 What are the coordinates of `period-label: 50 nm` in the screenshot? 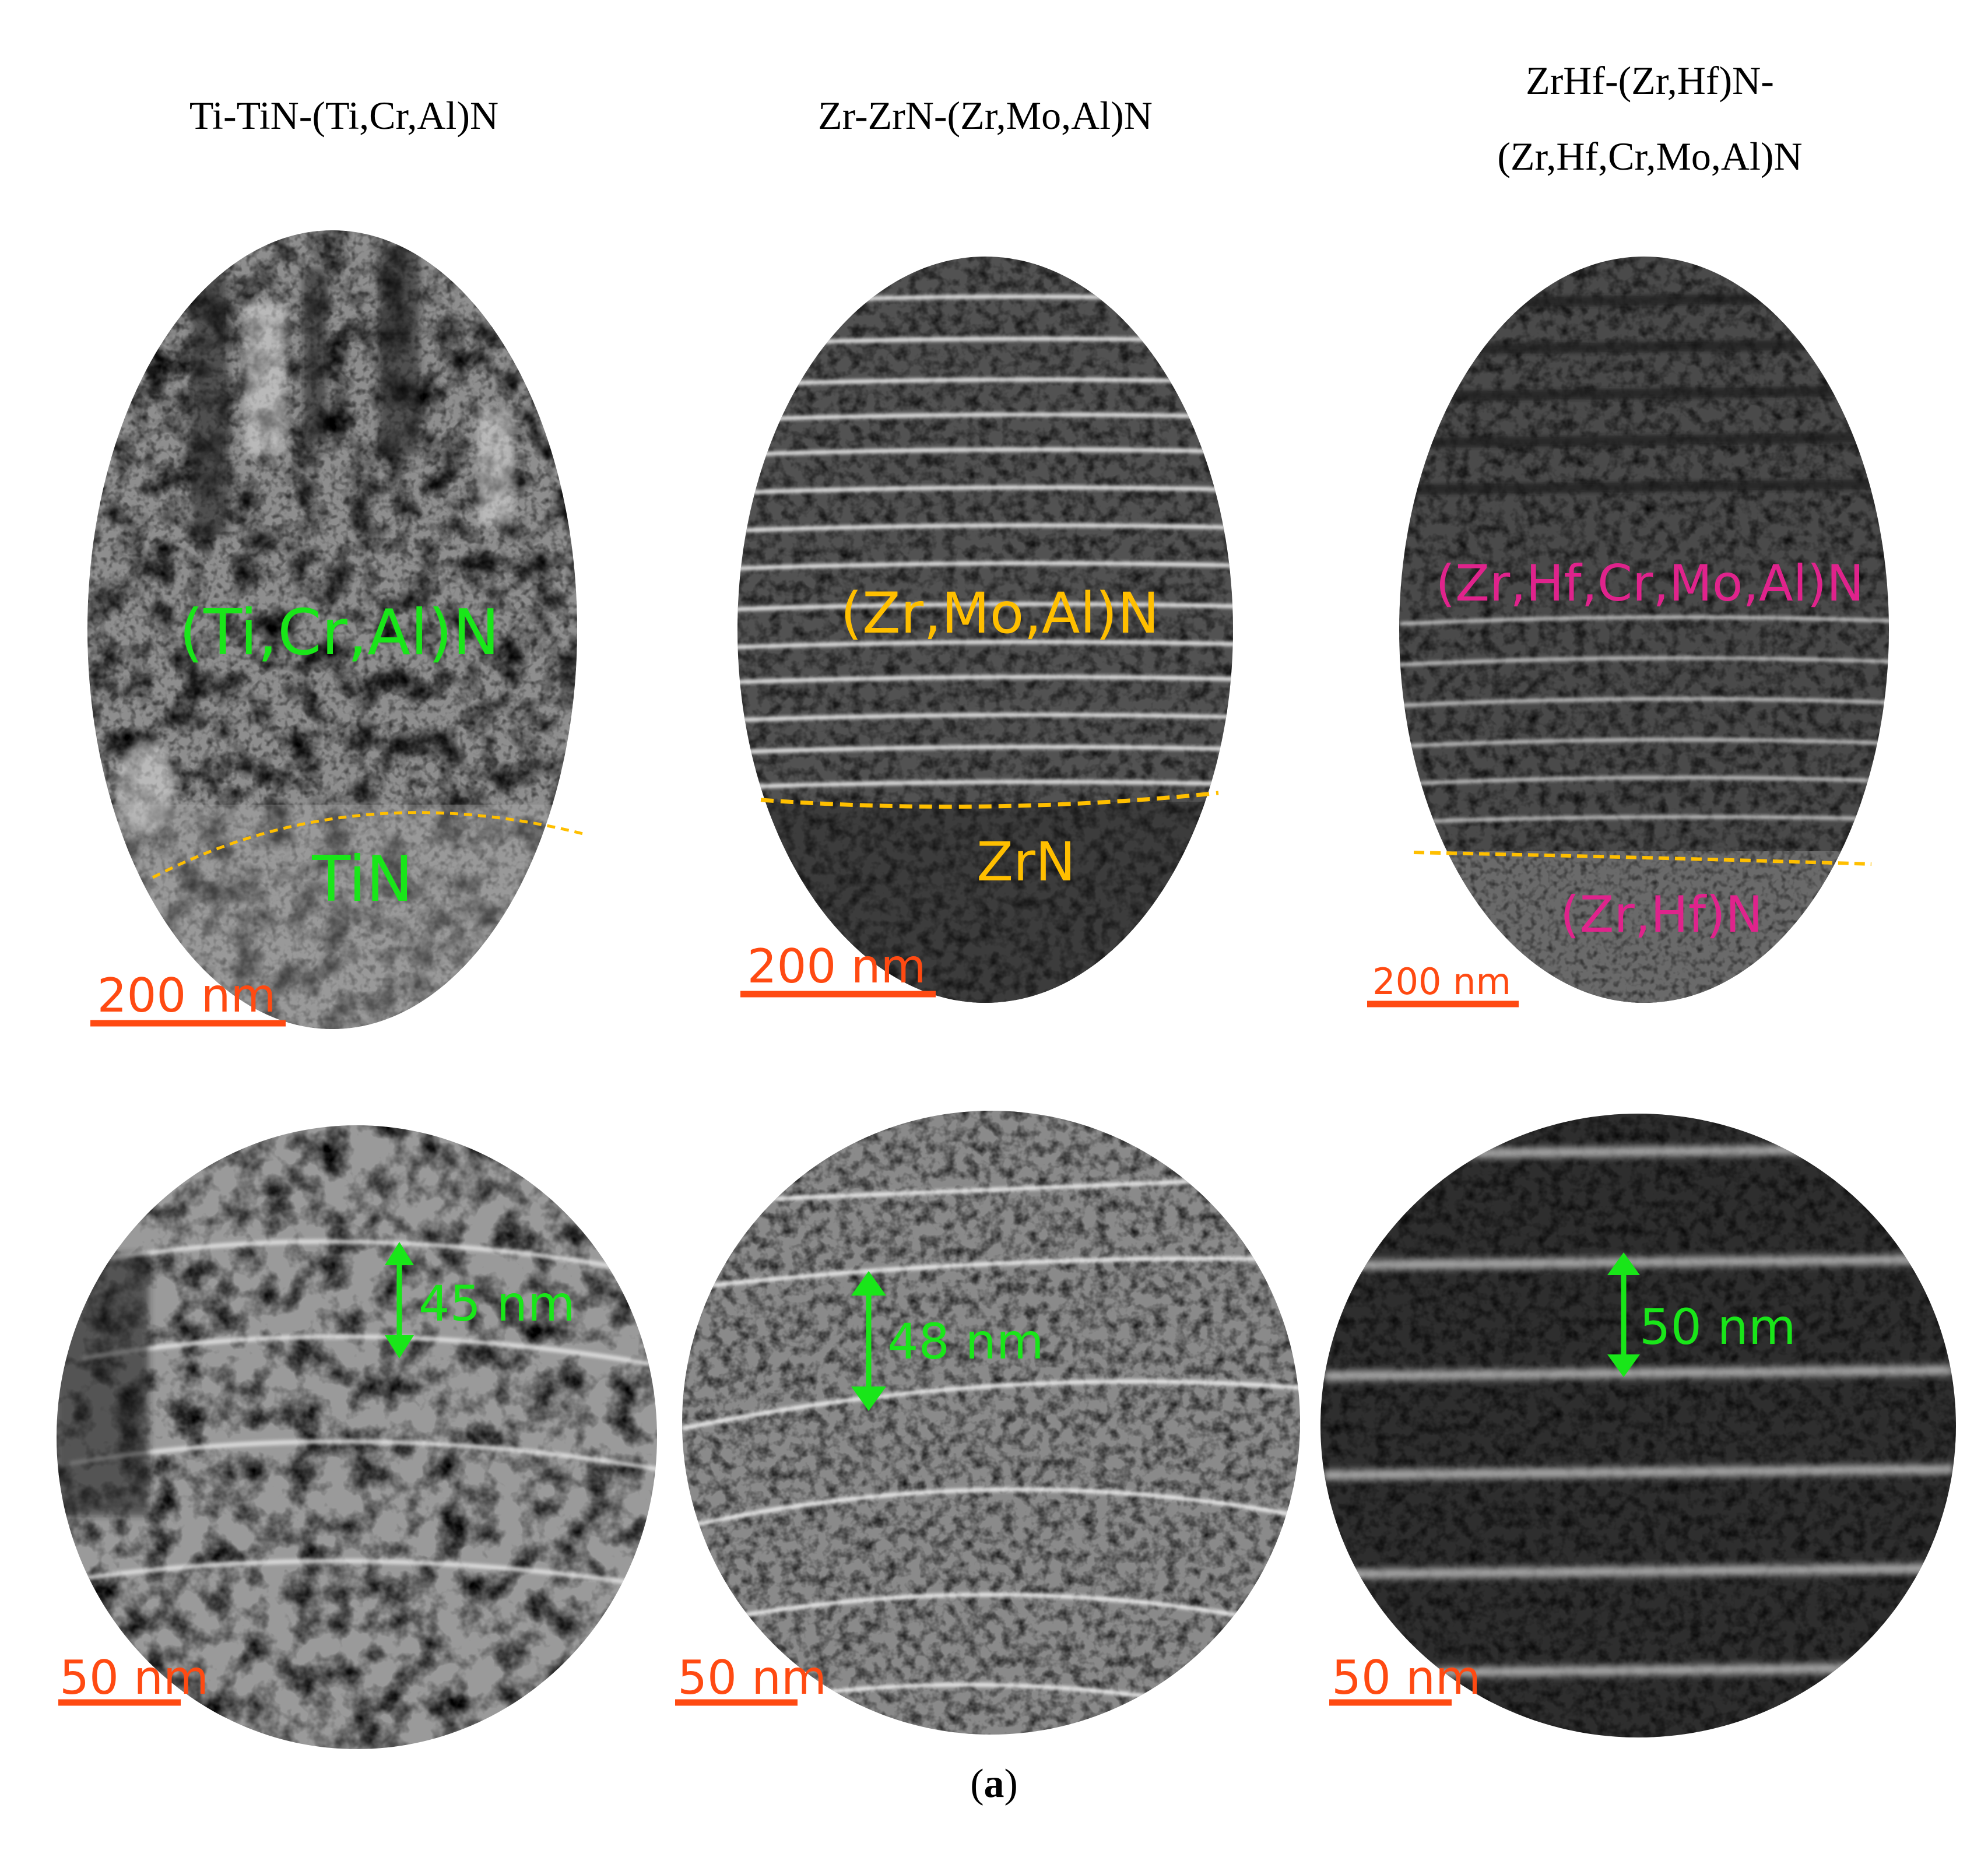 It's located at (1717, 1327).